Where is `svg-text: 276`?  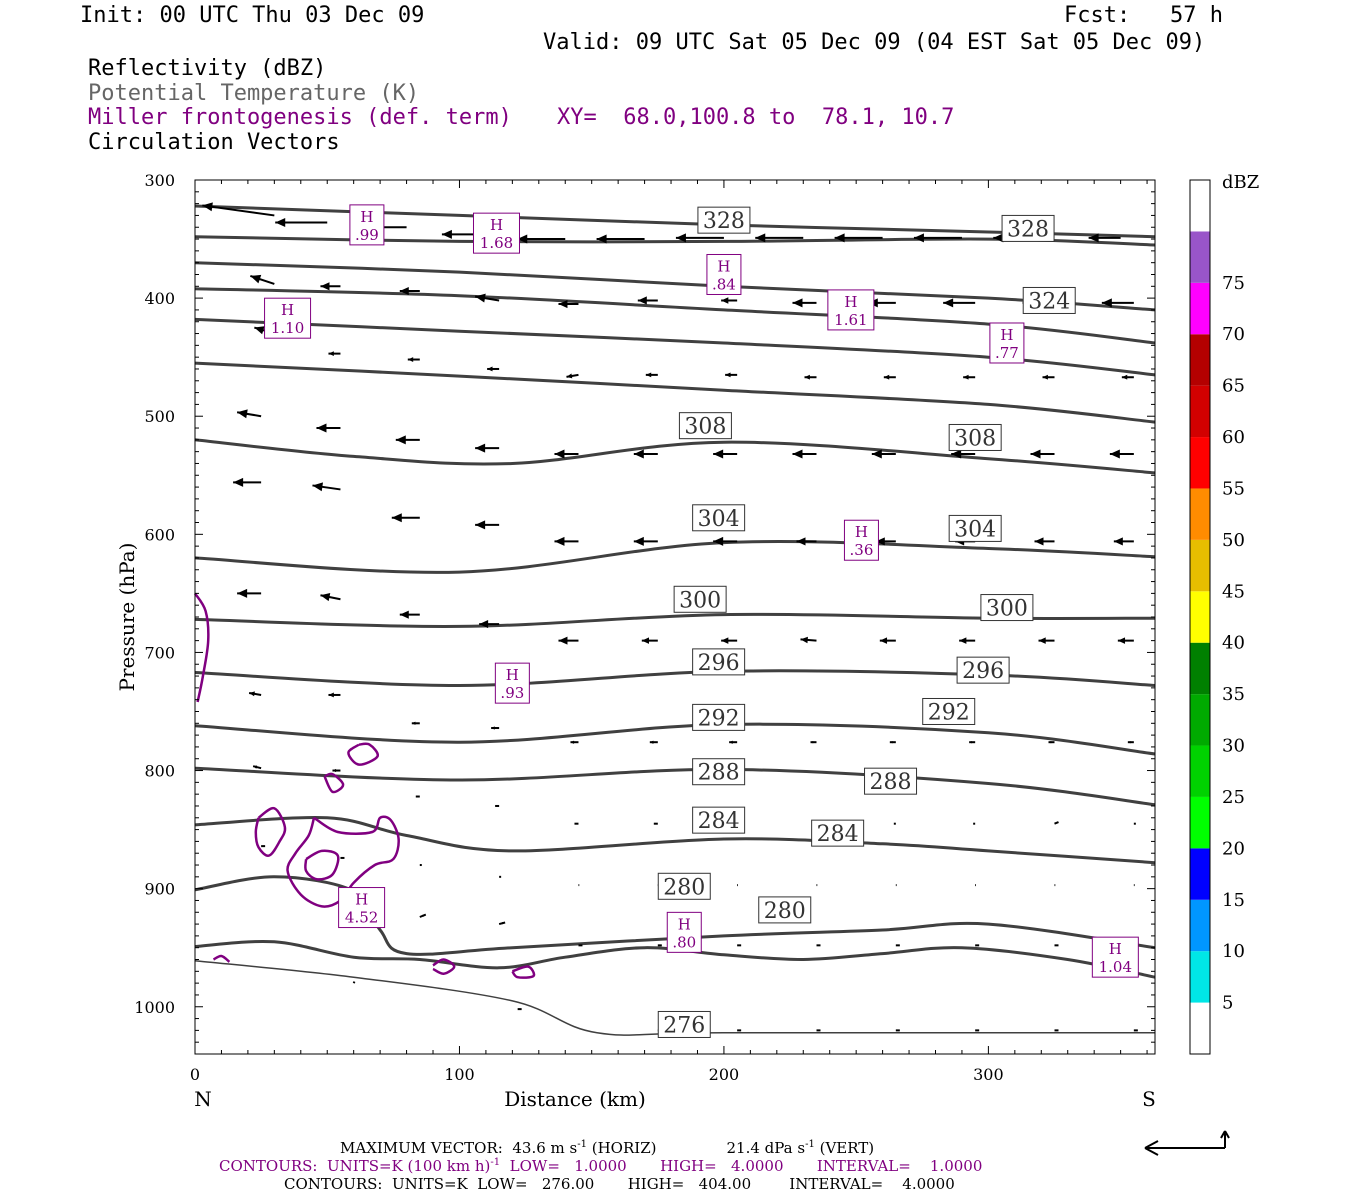 svg-text: 276 is located at coordinates (684, 1025).